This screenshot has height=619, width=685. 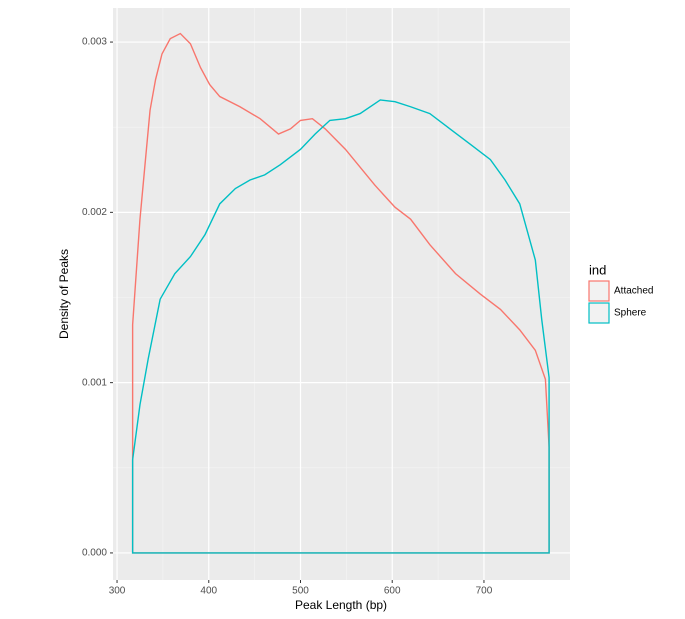 What do you see at coordinates (341, 605) in the screenshot?
I see `x-axis-title: Peak Length (bp)` at bounding box center [341, 605].